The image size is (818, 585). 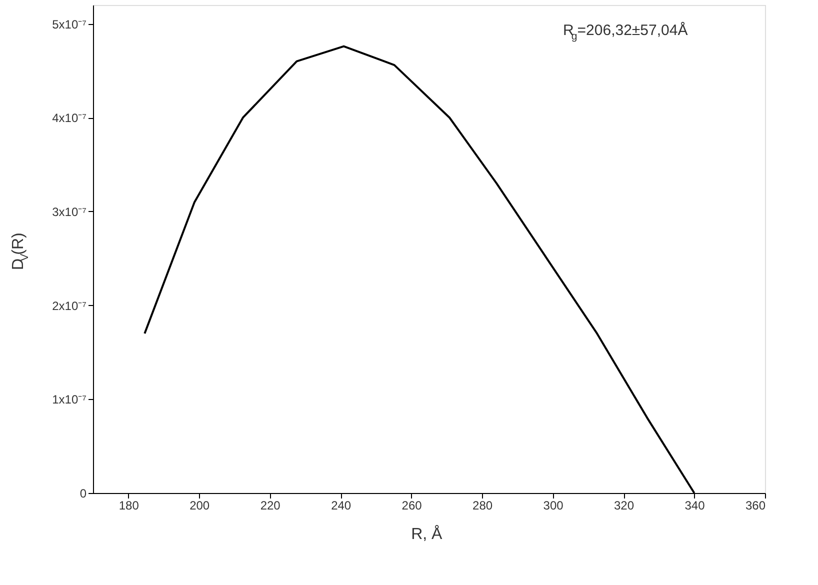 What do you see at coordinates (341, 505) in the screenshot?
I see `x-tick-label: 240` at bounding box center [341, 505].